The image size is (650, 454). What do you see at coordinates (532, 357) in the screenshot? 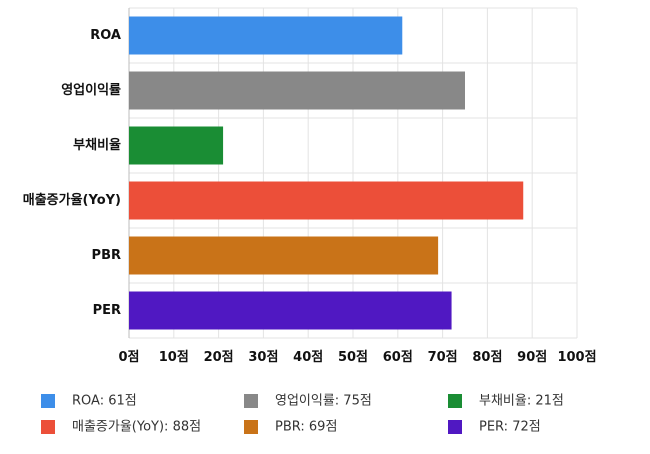
I see `x-tick-label: 90점` at bounding box center [532, 357].